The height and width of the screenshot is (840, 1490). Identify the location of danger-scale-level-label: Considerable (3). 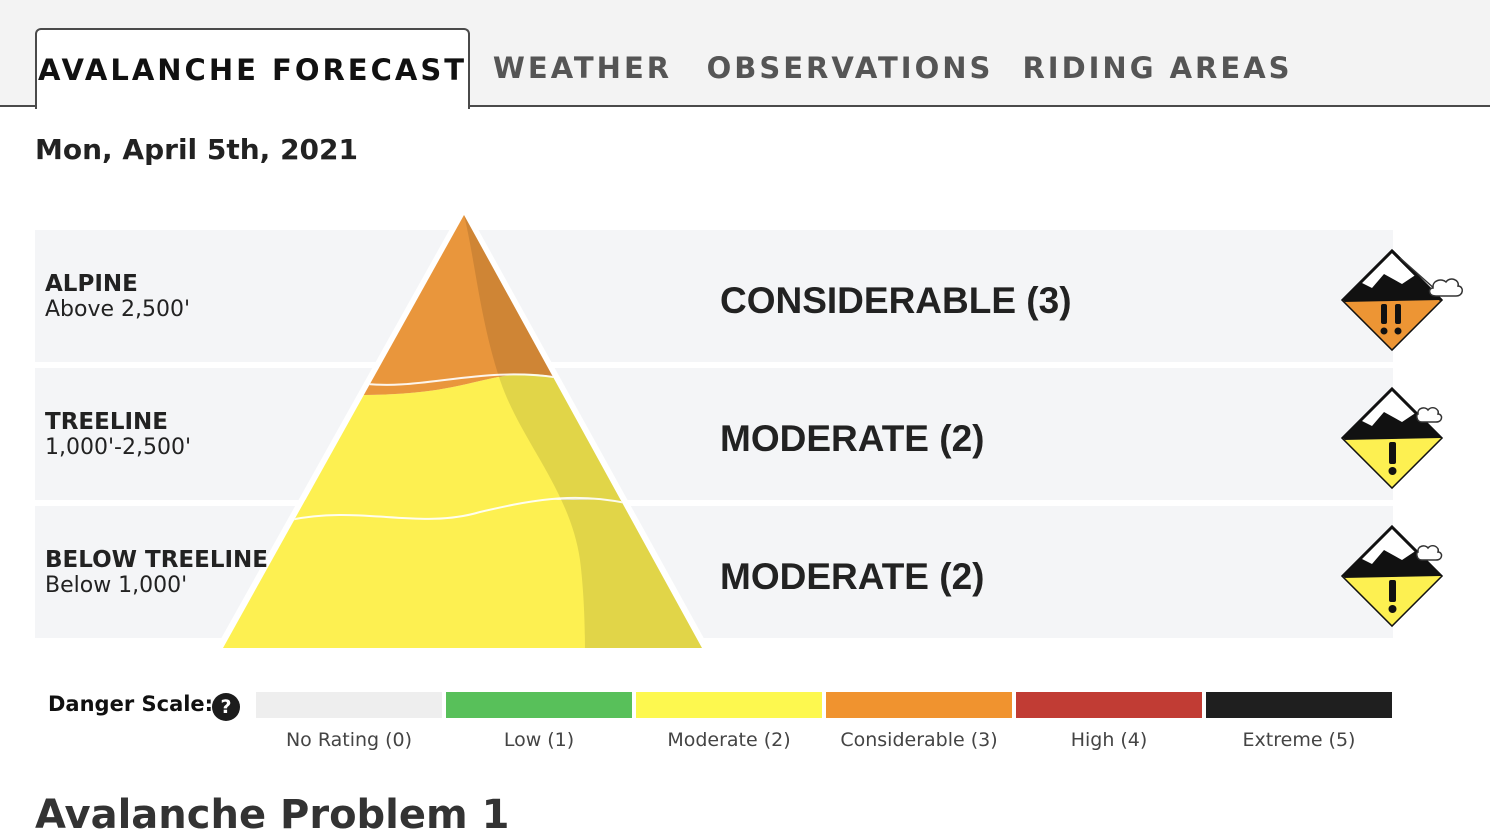
(919, 740).